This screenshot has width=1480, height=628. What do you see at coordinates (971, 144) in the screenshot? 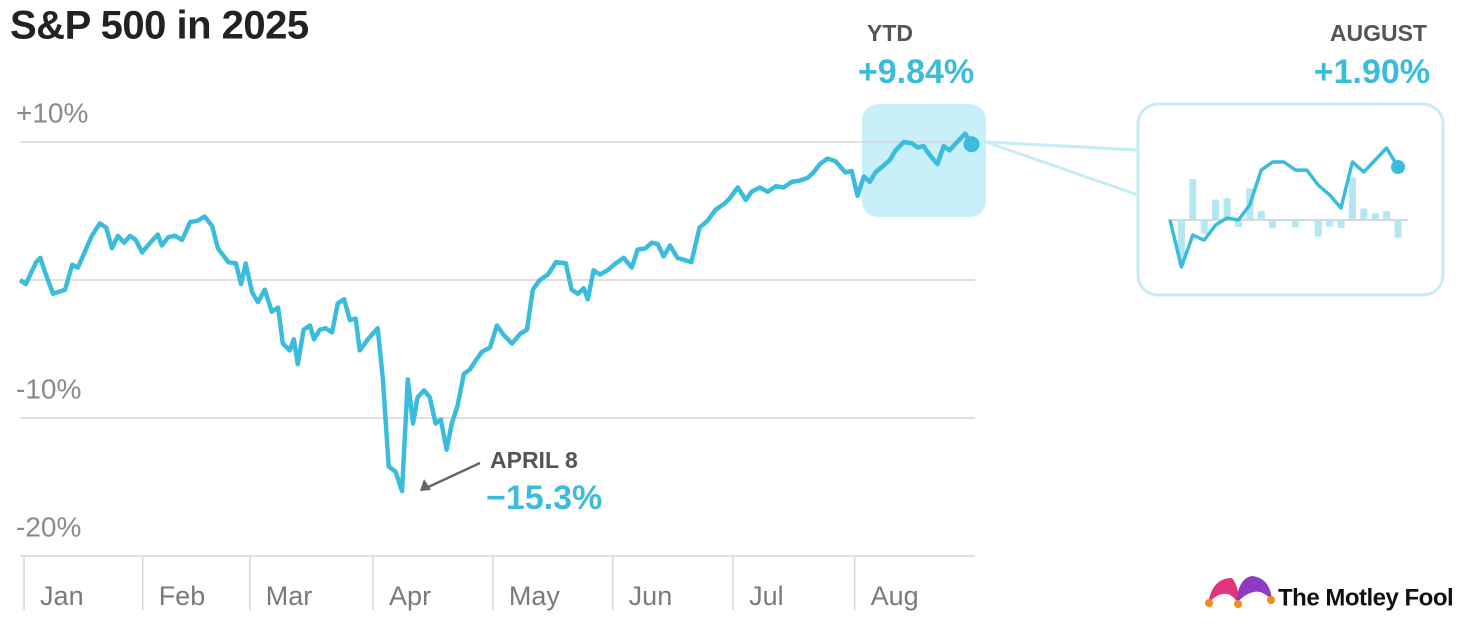
I see `end-dot` at bounding box center [971, 144].